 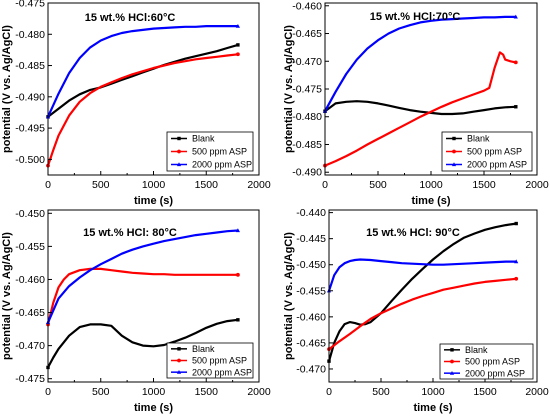 What do you see at coordinates (307, 117) in the screenshot?
I see `y-tick-label: -0.480` at bounding box center [307, 117].